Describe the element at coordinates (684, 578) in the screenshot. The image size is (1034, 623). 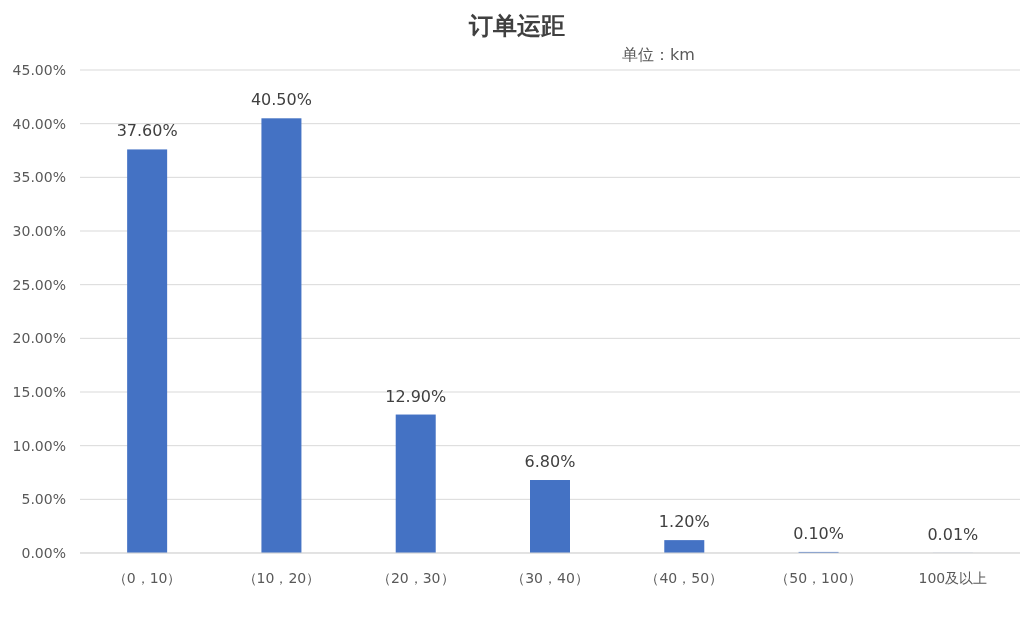
I see `x-tick-label: （40，50）` at that location.